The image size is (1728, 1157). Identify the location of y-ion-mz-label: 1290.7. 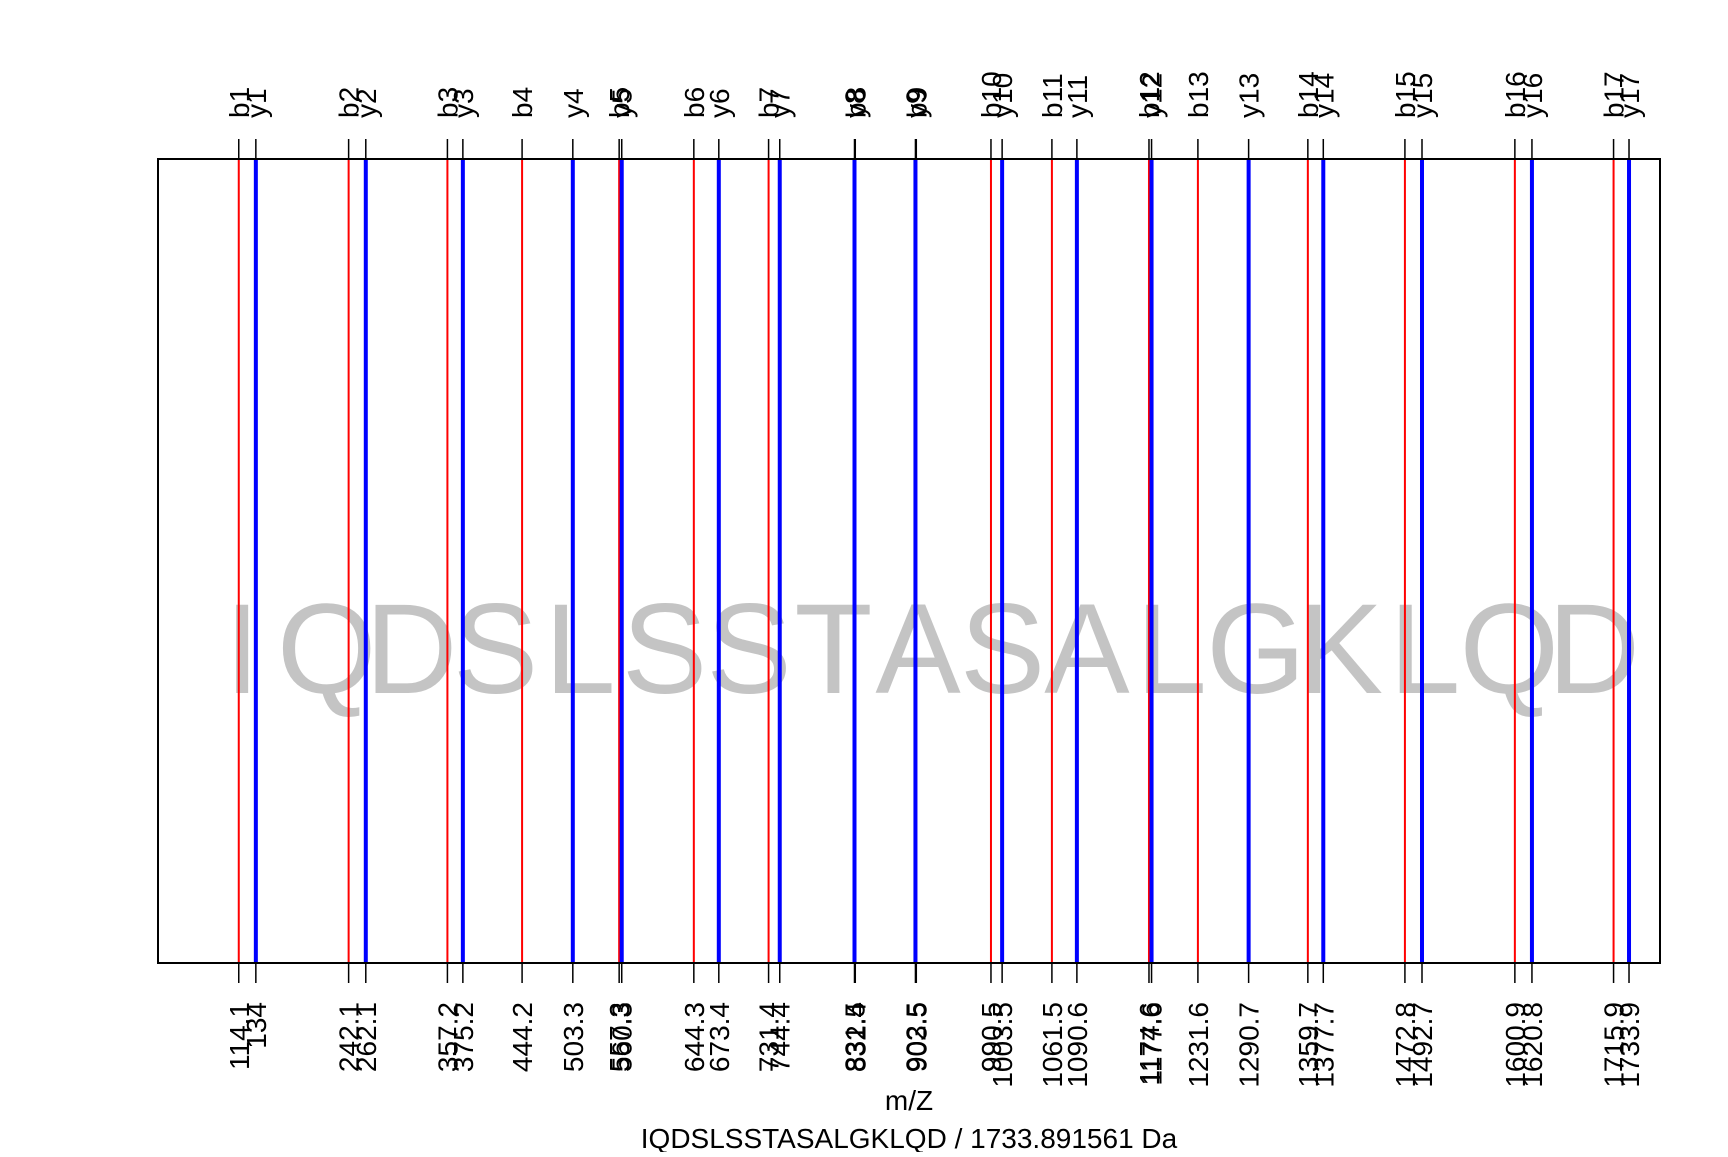
(1249, 1045).